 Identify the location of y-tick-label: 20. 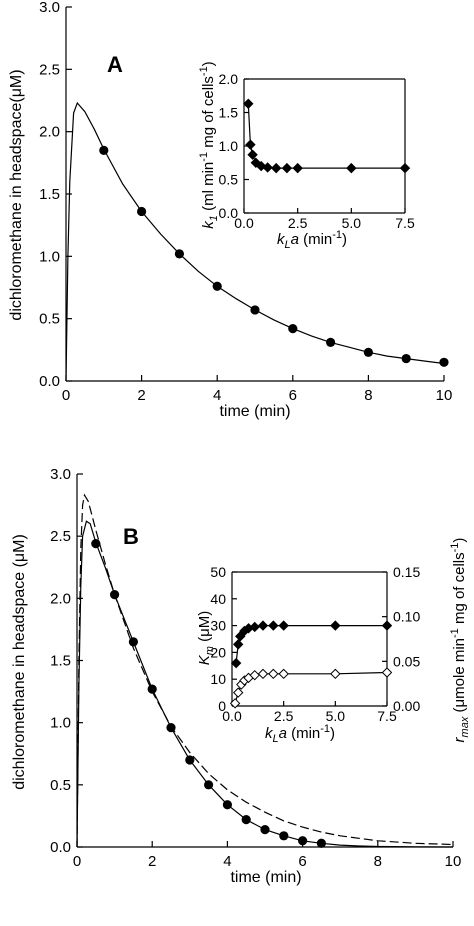
(218, 652).